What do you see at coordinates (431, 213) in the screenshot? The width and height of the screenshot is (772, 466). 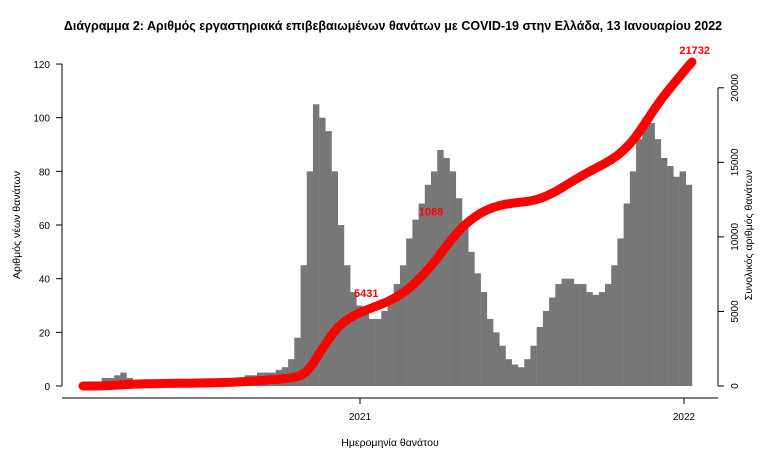 I see `line-annotation: 1088` at bounding box center [431, 213].